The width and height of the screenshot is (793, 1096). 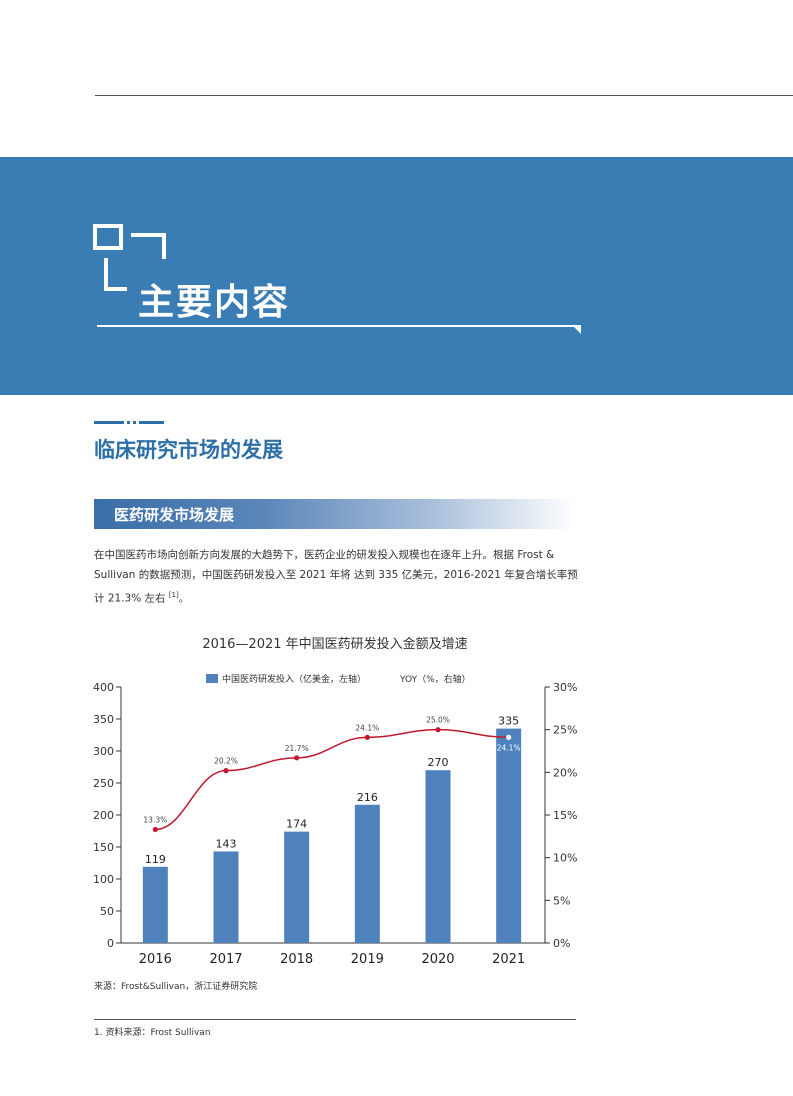 I want to click on left-axis-tick-label: 50, so click(x=107, y=911).